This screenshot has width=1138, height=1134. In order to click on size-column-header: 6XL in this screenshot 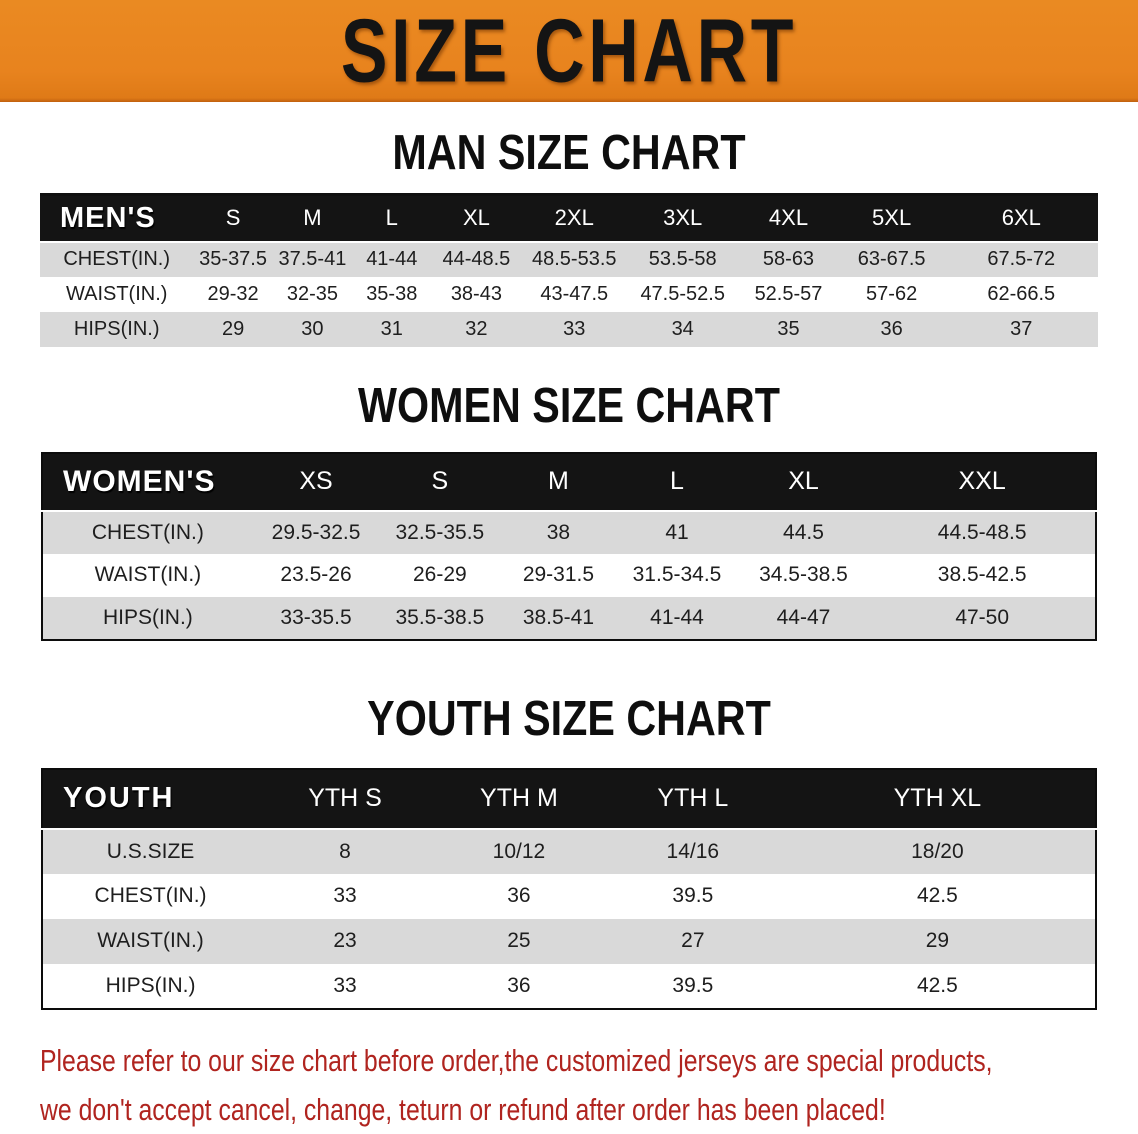, I will do `click(1021, 218)`.